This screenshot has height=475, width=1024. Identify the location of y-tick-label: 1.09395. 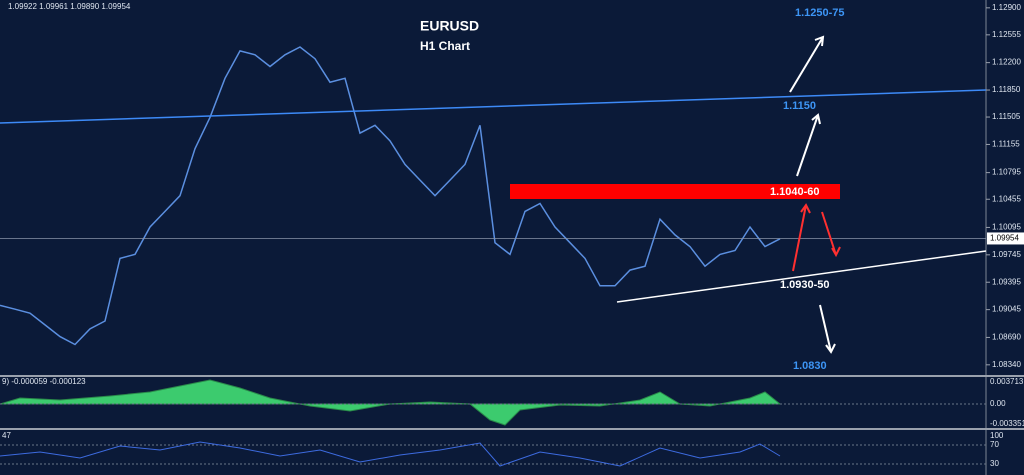
(1006, 281).